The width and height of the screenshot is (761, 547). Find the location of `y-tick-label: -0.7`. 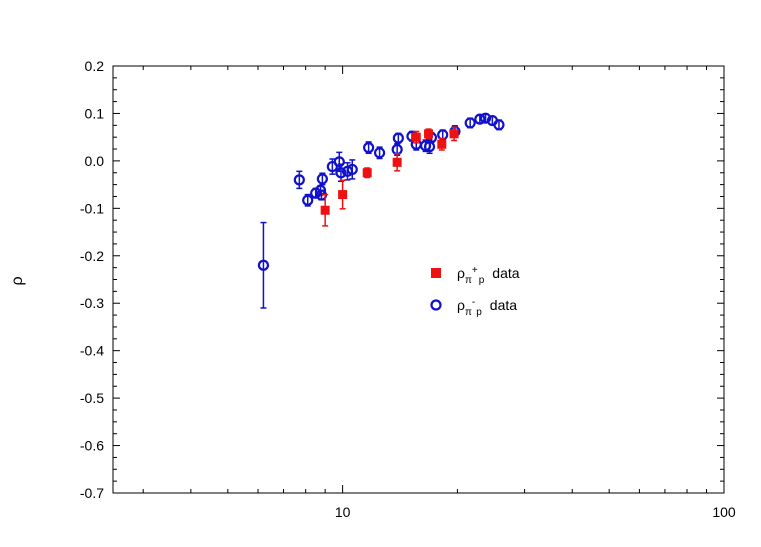

y-tick-label: -0.7 is located at coordinates (92, 493).